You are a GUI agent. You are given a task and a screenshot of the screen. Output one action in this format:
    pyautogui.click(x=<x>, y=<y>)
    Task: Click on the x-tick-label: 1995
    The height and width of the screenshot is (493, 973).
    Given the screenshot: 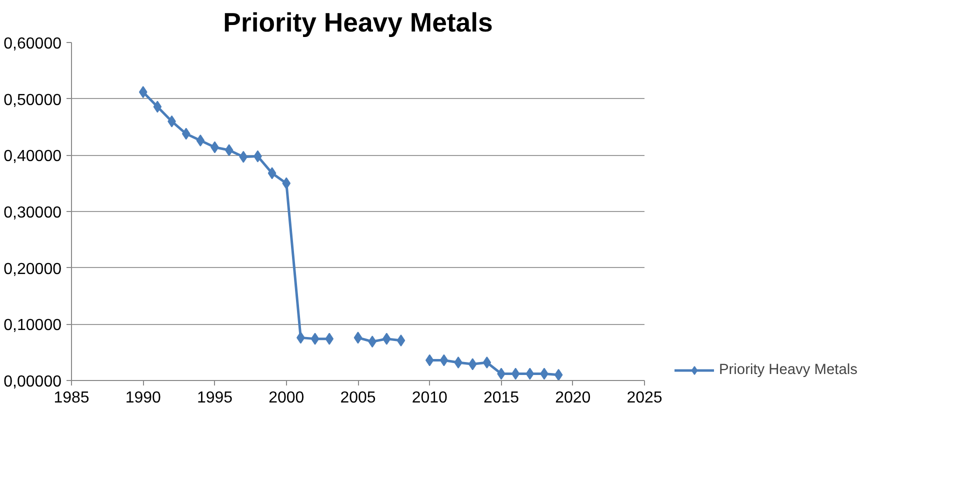 What is the action you would take?
    pyautogui.click(x=214, y=398)
    